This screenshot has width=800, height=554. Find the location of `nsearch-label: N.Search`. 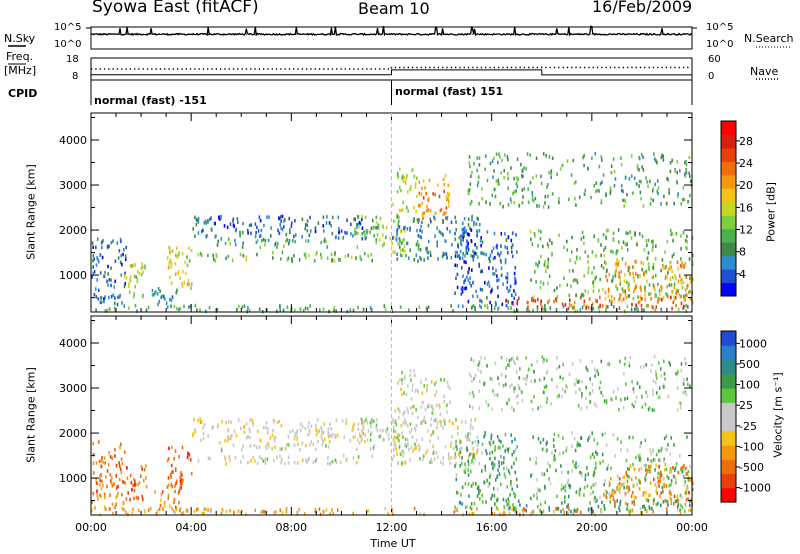

nsearch-label: N.Search is located at coordinates (769, 38).